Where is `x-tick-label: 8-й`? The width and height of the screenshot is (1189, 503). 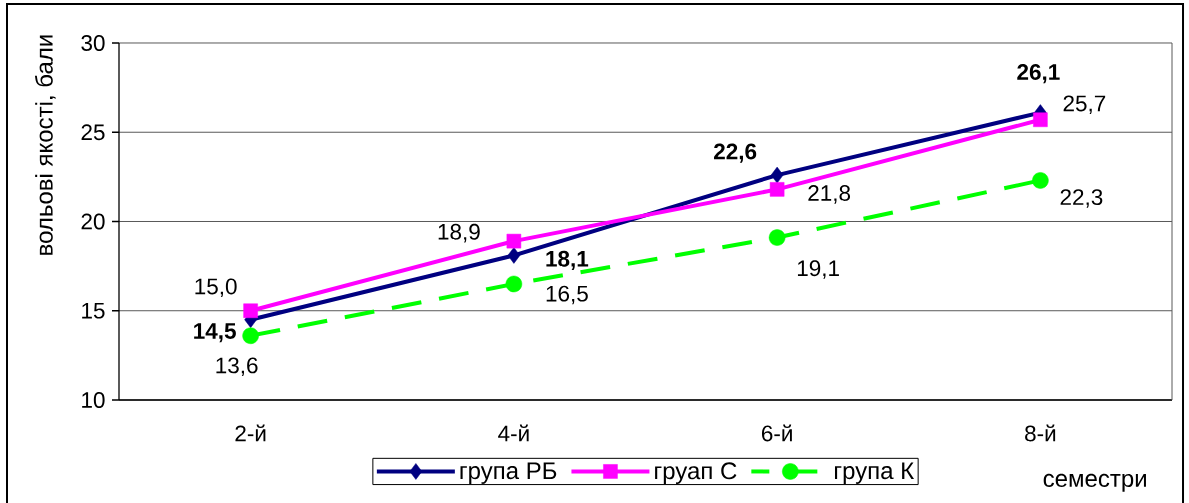 x-tick-label: 8-й is located at coordinates (1040, 433).